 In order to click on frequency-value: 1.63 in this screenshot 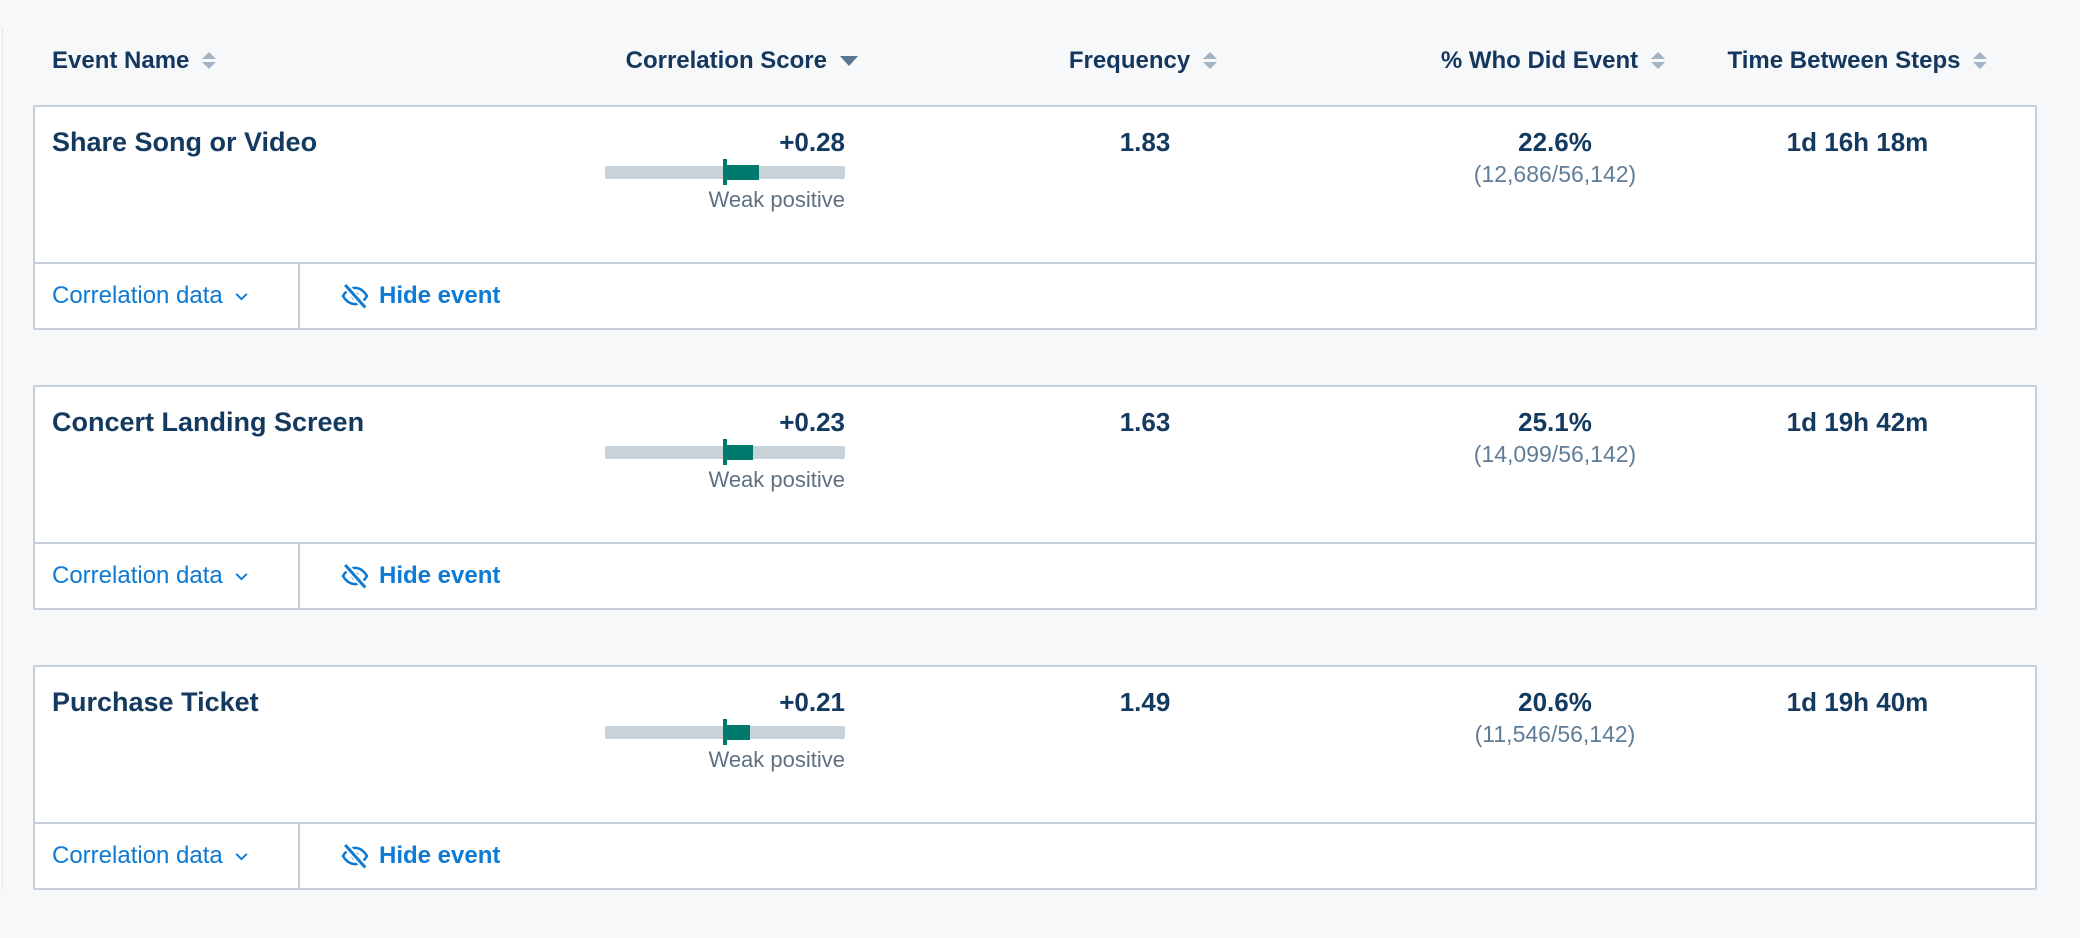, I will do `click(1145, 422)`.